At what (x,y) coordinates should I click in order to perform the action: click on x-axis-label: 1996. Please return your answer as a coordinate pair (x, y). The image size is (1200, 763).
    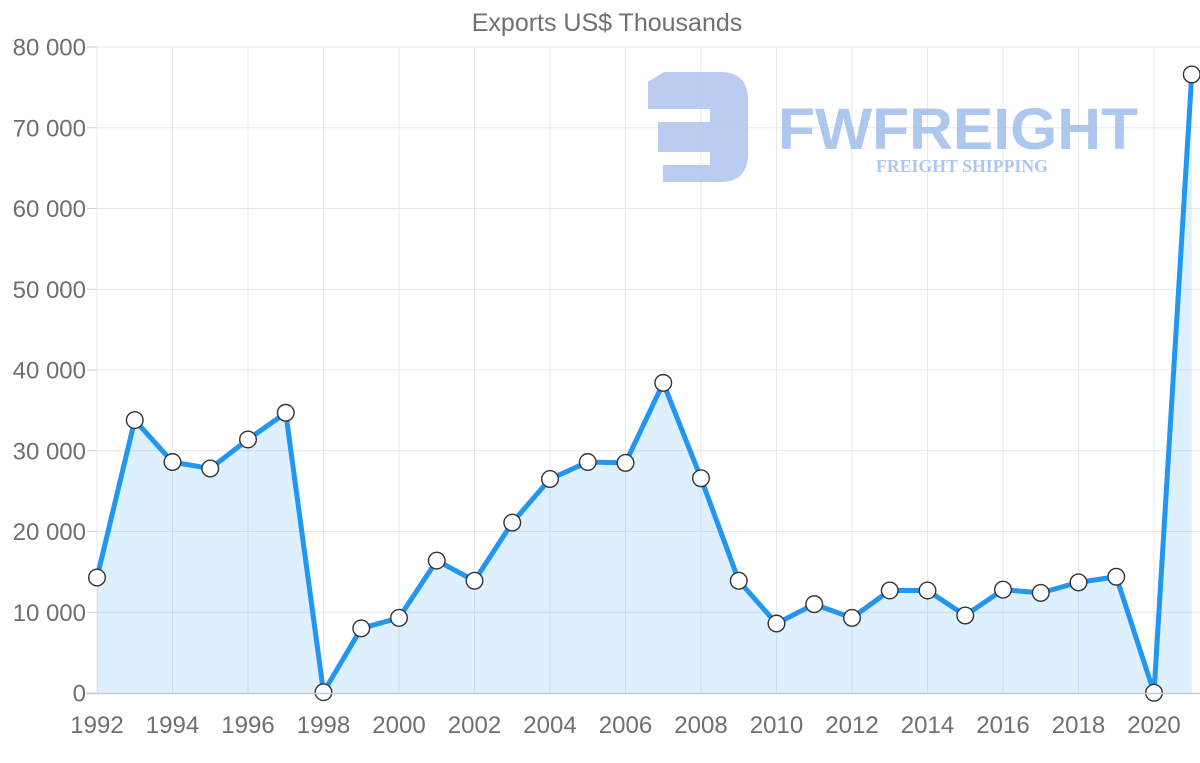
    Looking at the image, I should click on (247, 725).